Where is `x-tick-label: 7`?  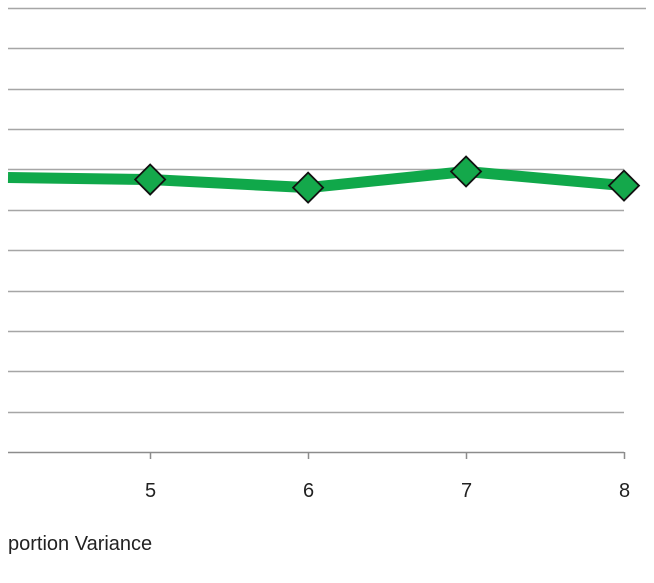 x-tick-label: 7 is located at coordinates (466, 491).